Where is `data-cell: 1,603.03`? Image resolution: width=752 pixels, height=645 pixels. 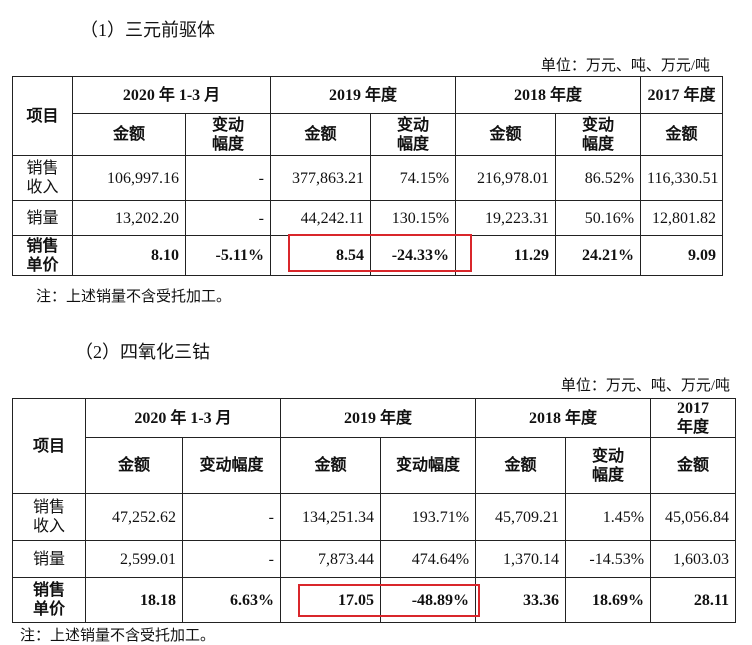 data-cell: 1,603.03 is located at coordinates (693, 559).